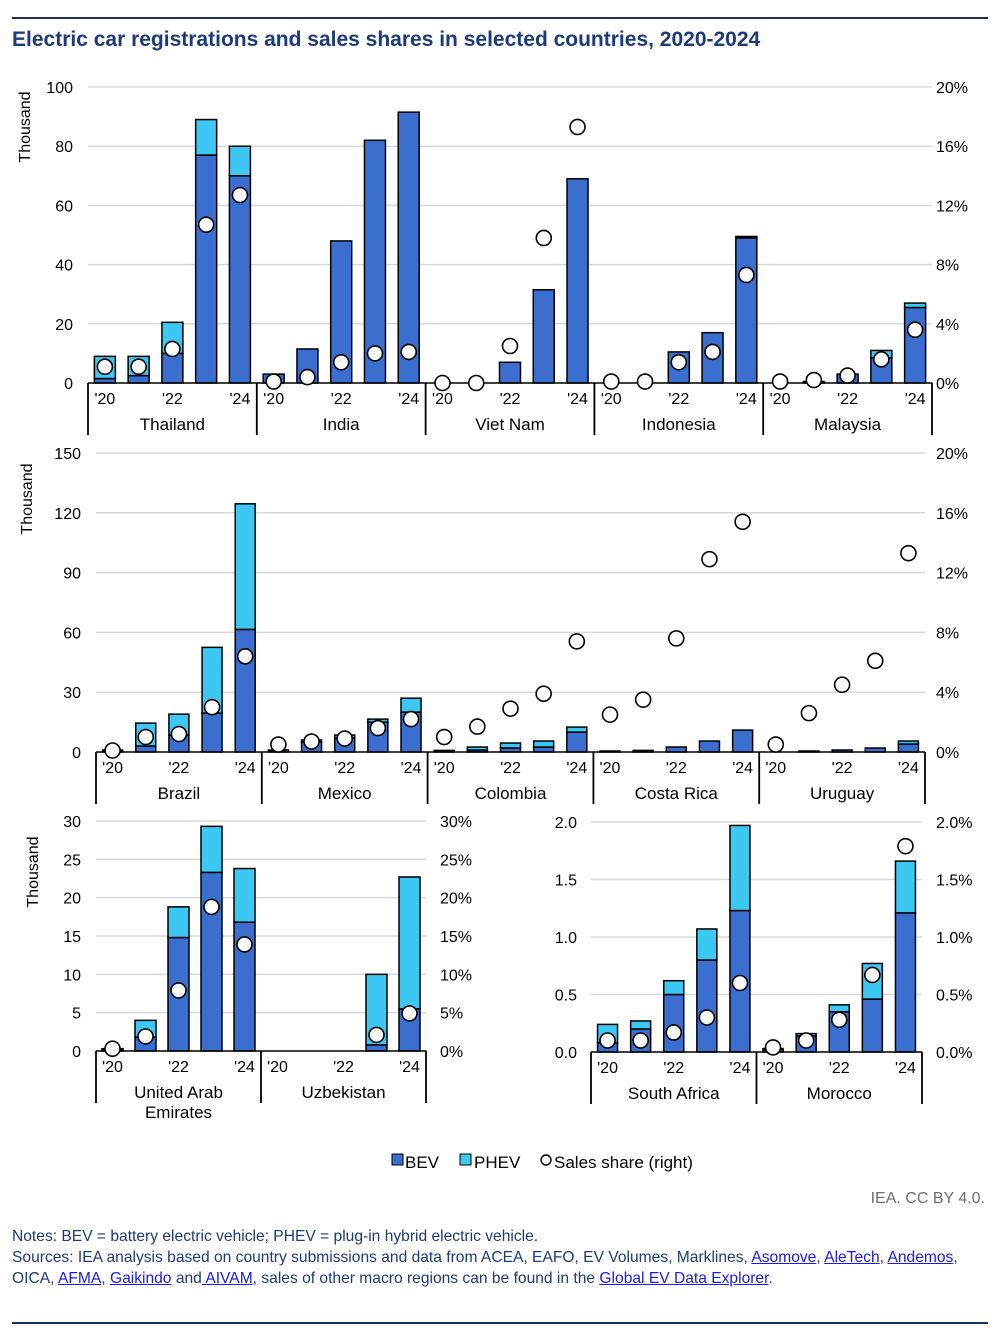 The width and height of the screenshot is (1000, 1335). Describe the element at coordinates (511, 793) in the screenshot. I see `group-label: Colombia` at that location.